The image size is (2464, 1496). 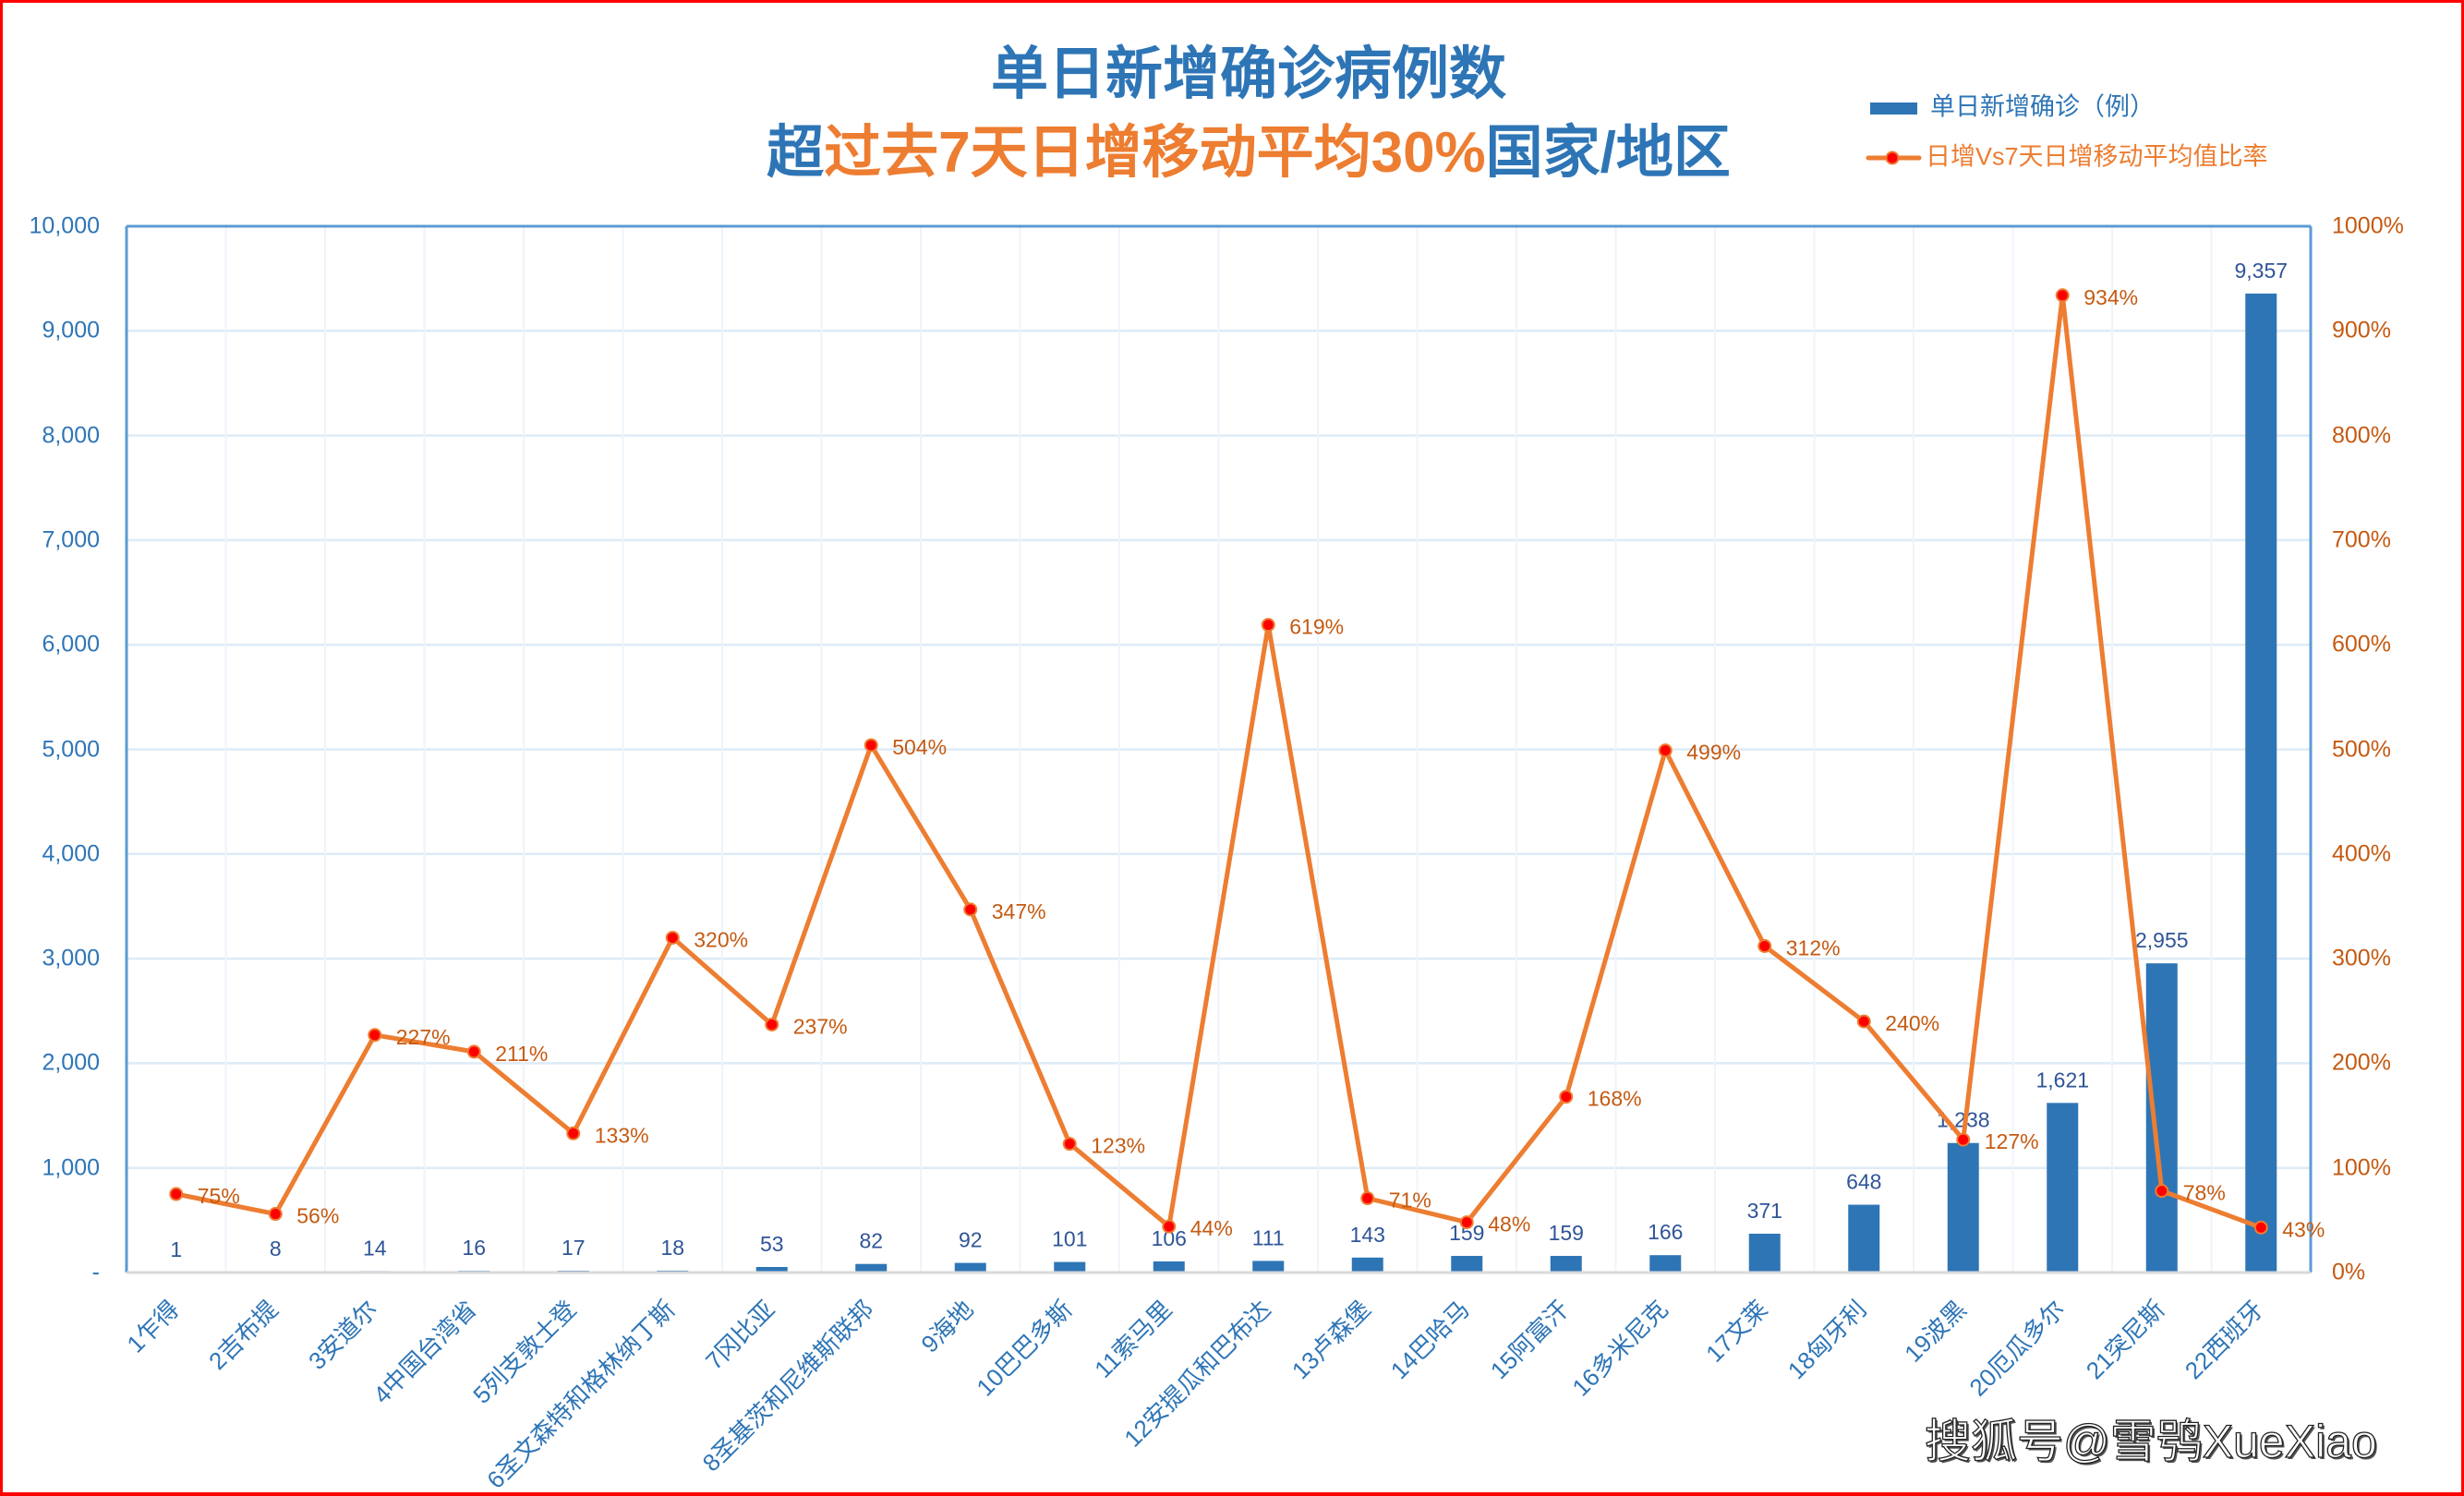 I want to click on y-left-tick-label: 3,000, so click(x=71, y=958).